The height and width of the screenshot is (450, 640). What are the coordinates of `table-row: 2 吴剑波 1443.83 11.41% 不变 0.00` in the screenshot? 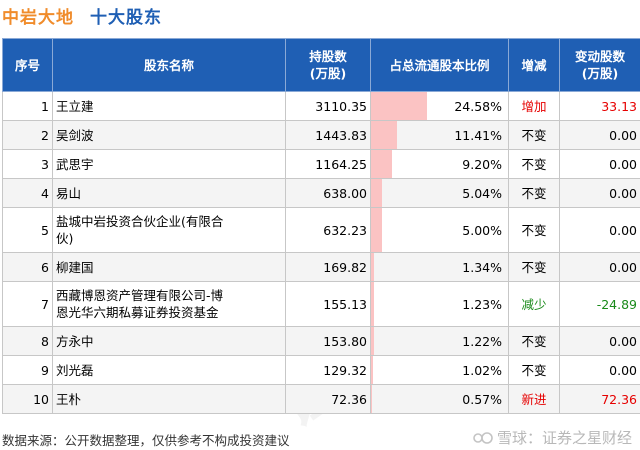 It's located at (321, 135).